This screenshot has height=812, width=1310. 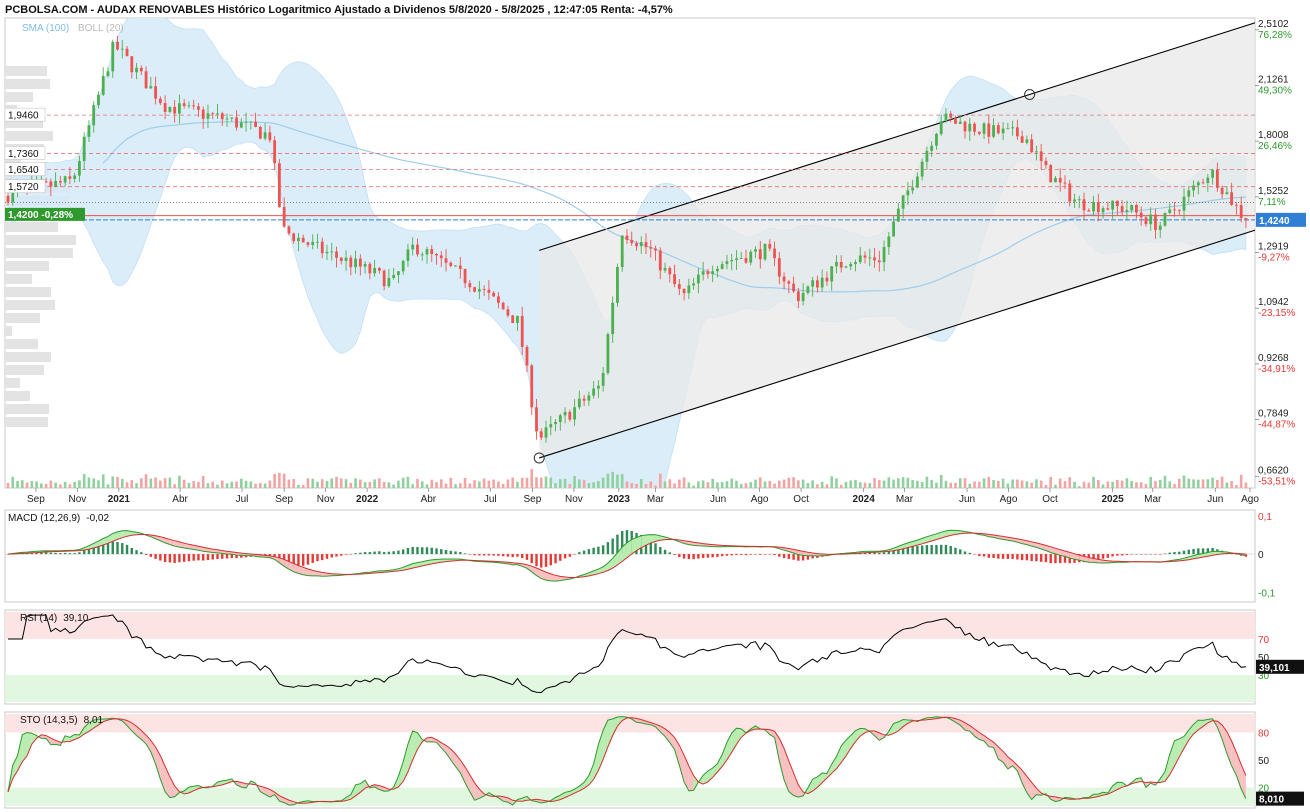 What do you see at coordinates (25, 169) in the screenshot?
I see `left-level-tag` at bounding box center [25, 169].